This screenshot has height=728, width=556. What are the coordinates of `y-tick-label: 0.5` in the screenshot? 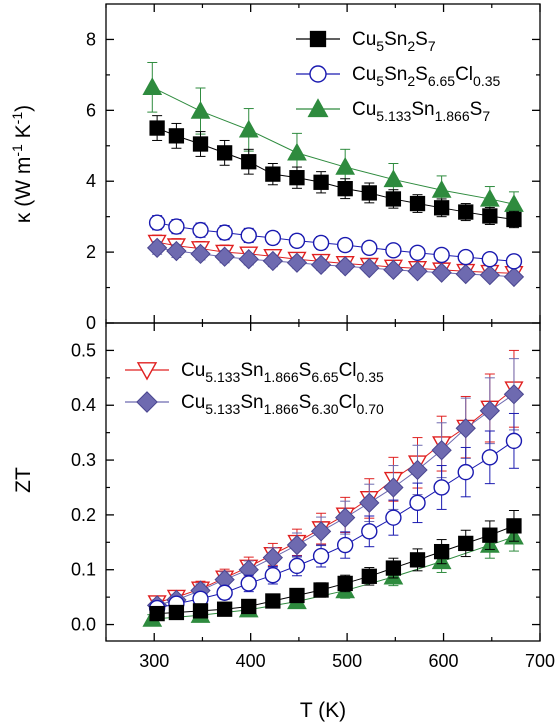 It's located at (83, 350).